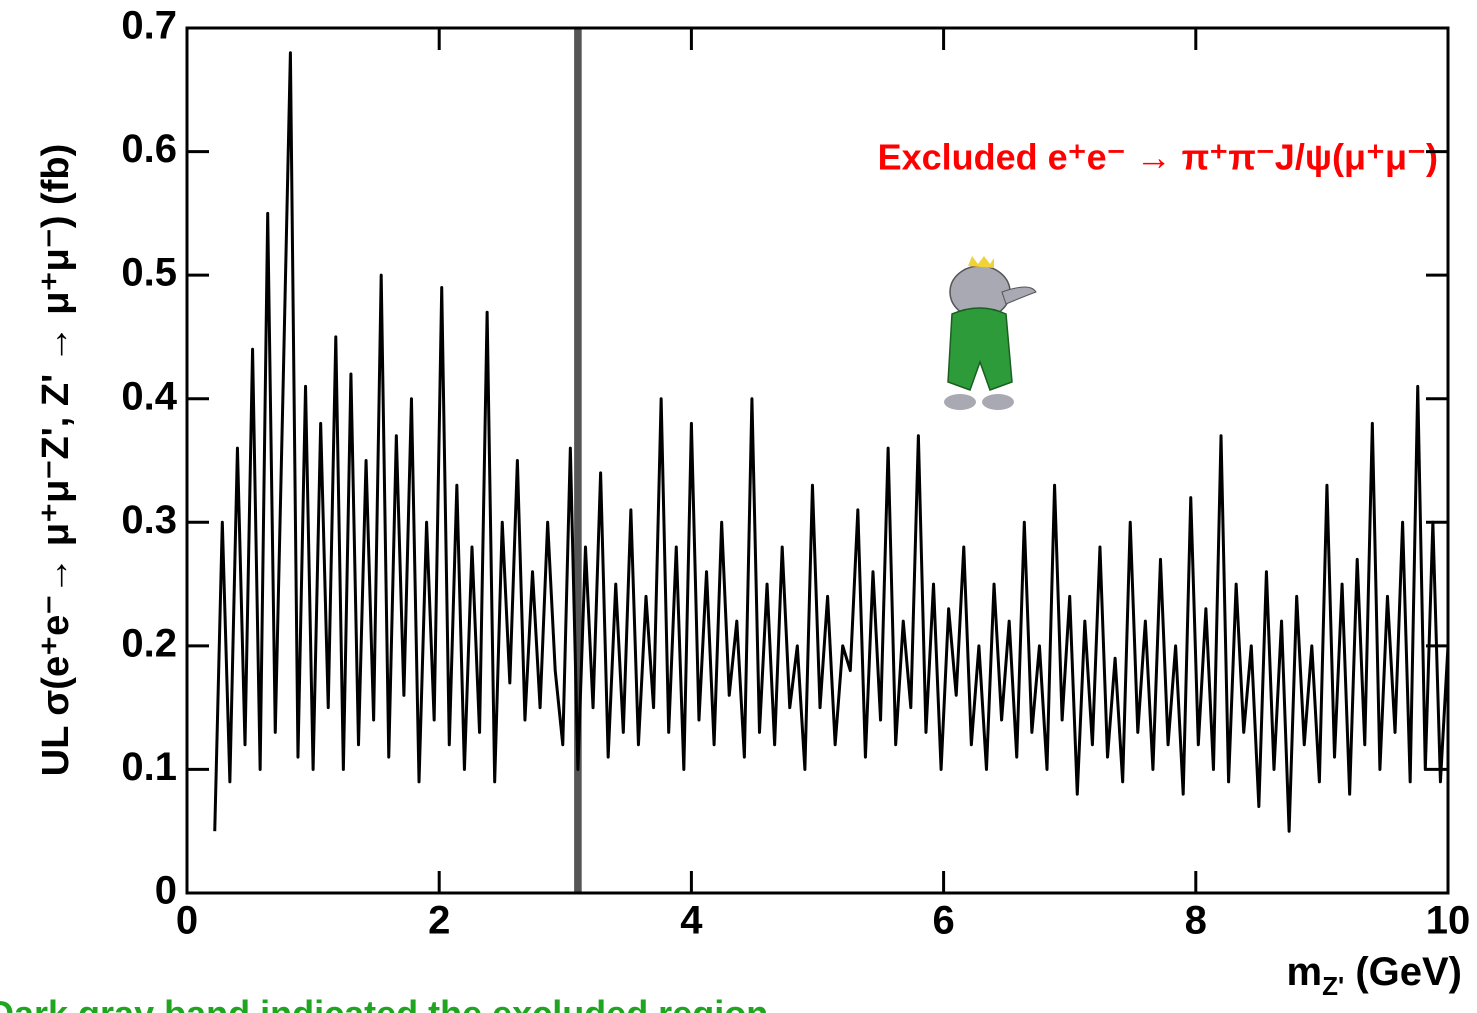 This screenshot has width=1477, height=1013. I want to click on elephant-trunk, so click(1019, 295).